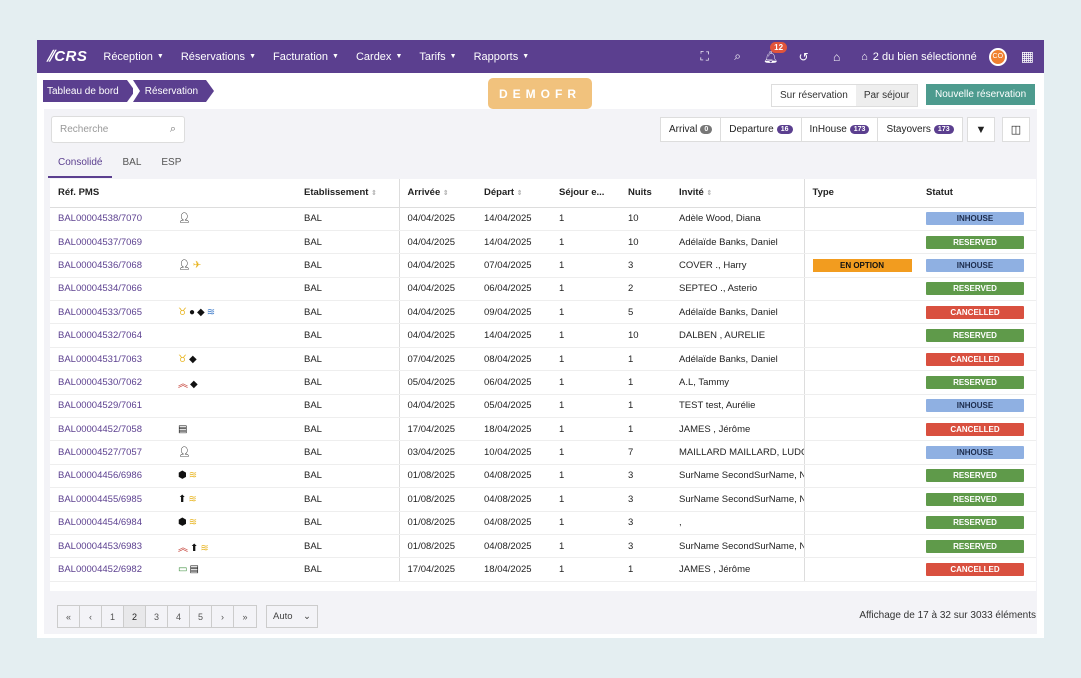 This screenshot has height=678, width=1081. I want to click on tab-esp: ESP, so click(171, 162).